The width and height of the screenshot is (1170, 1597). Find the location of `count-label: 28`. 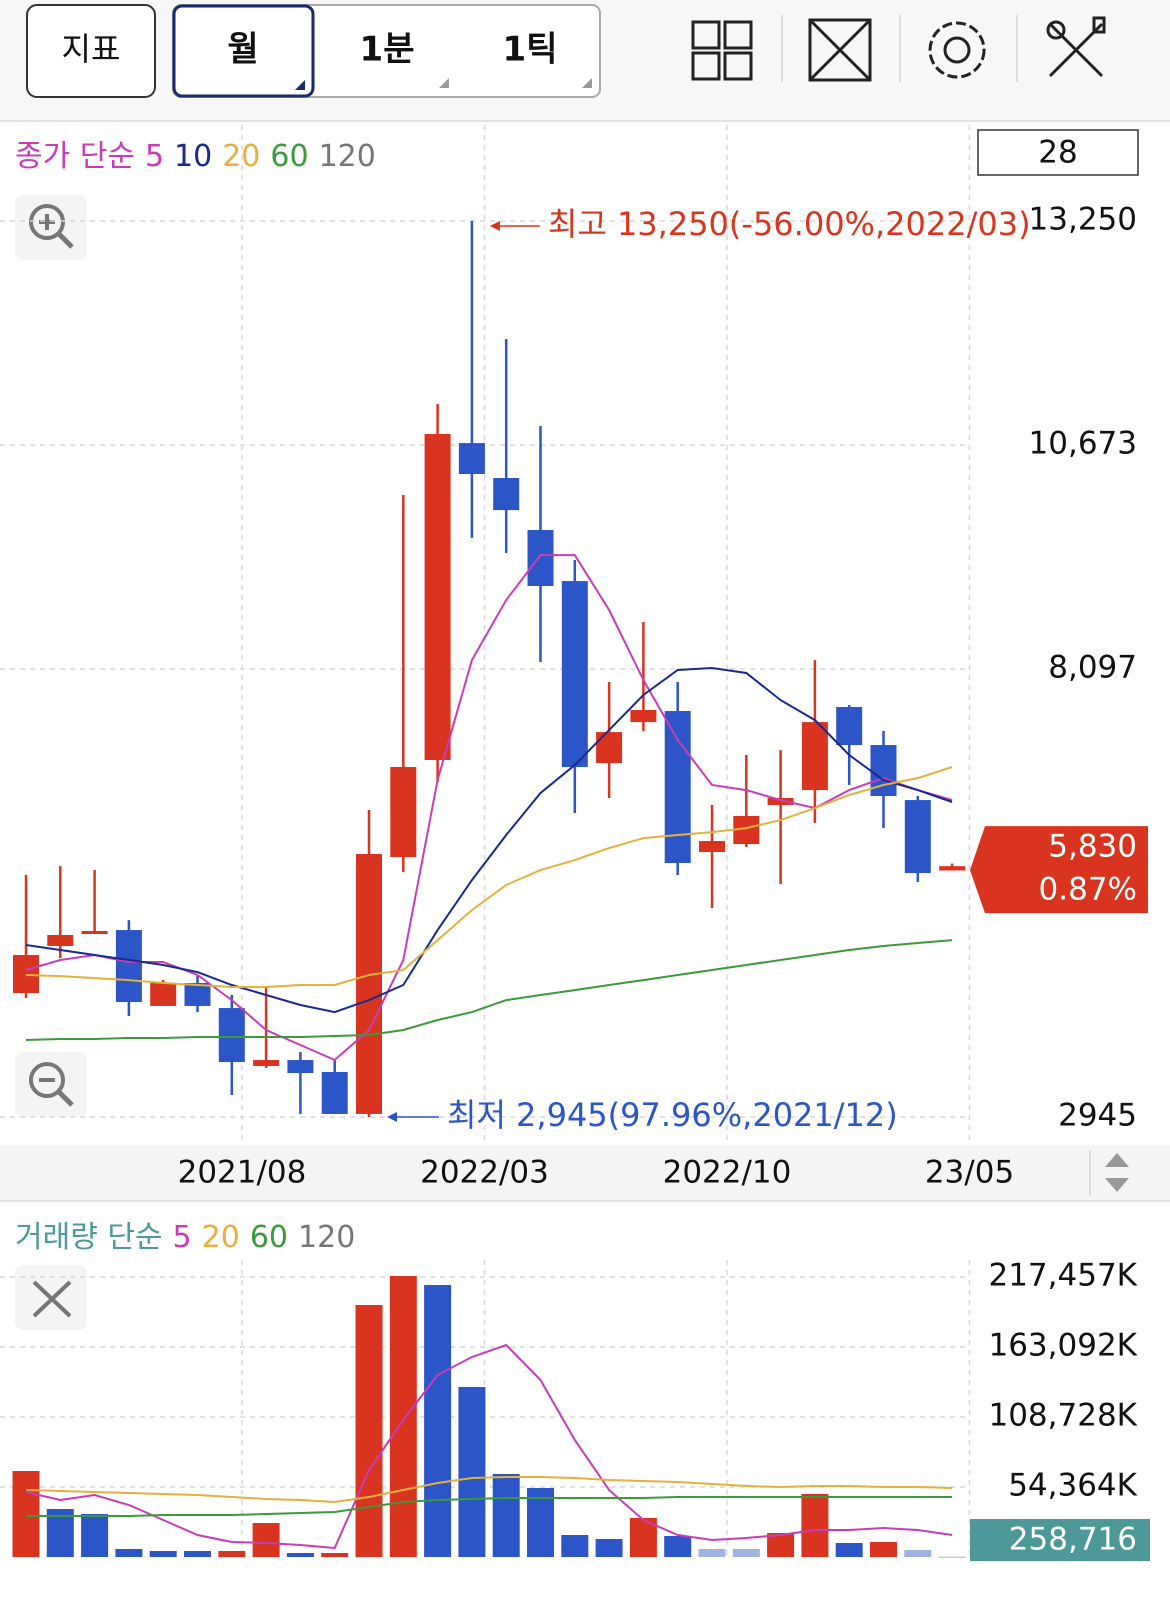

count-label: 28 is located at coordinates (1057, 153).